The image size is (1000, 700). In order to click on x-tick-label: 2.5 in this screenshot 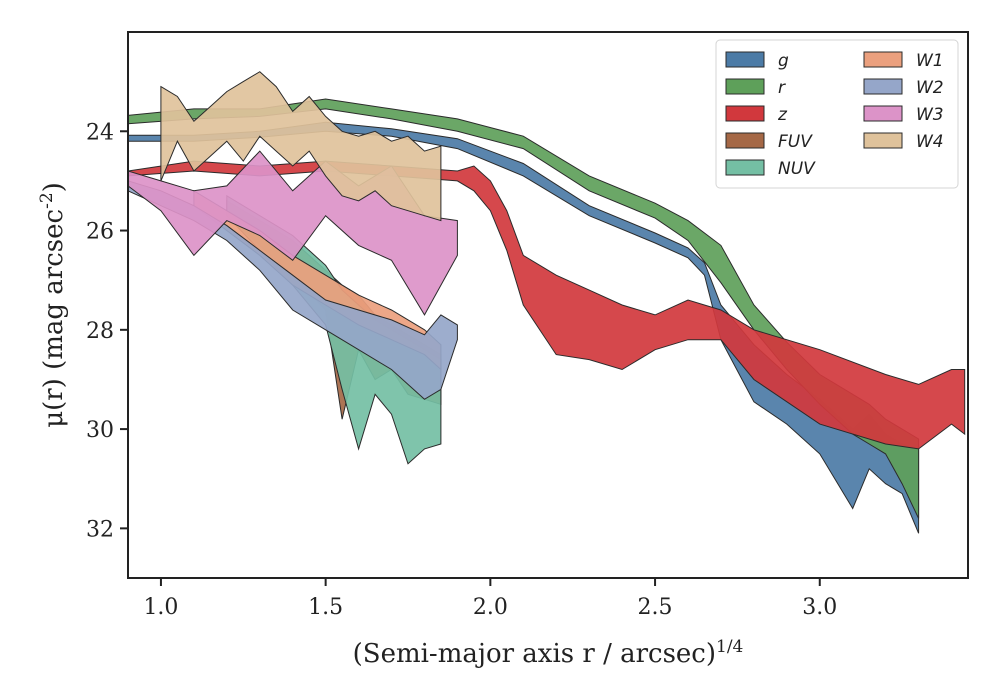, I will do `click(655, 607)`.